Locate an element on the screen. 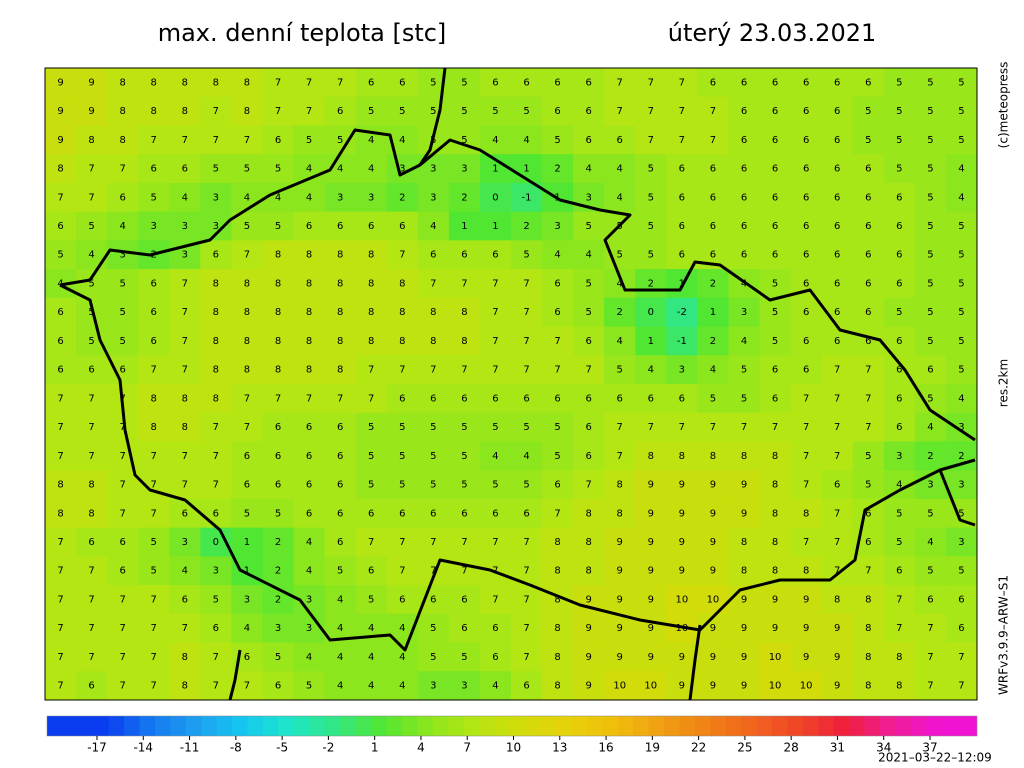  temperature-value: 2 is located at coordinates (651, 283).